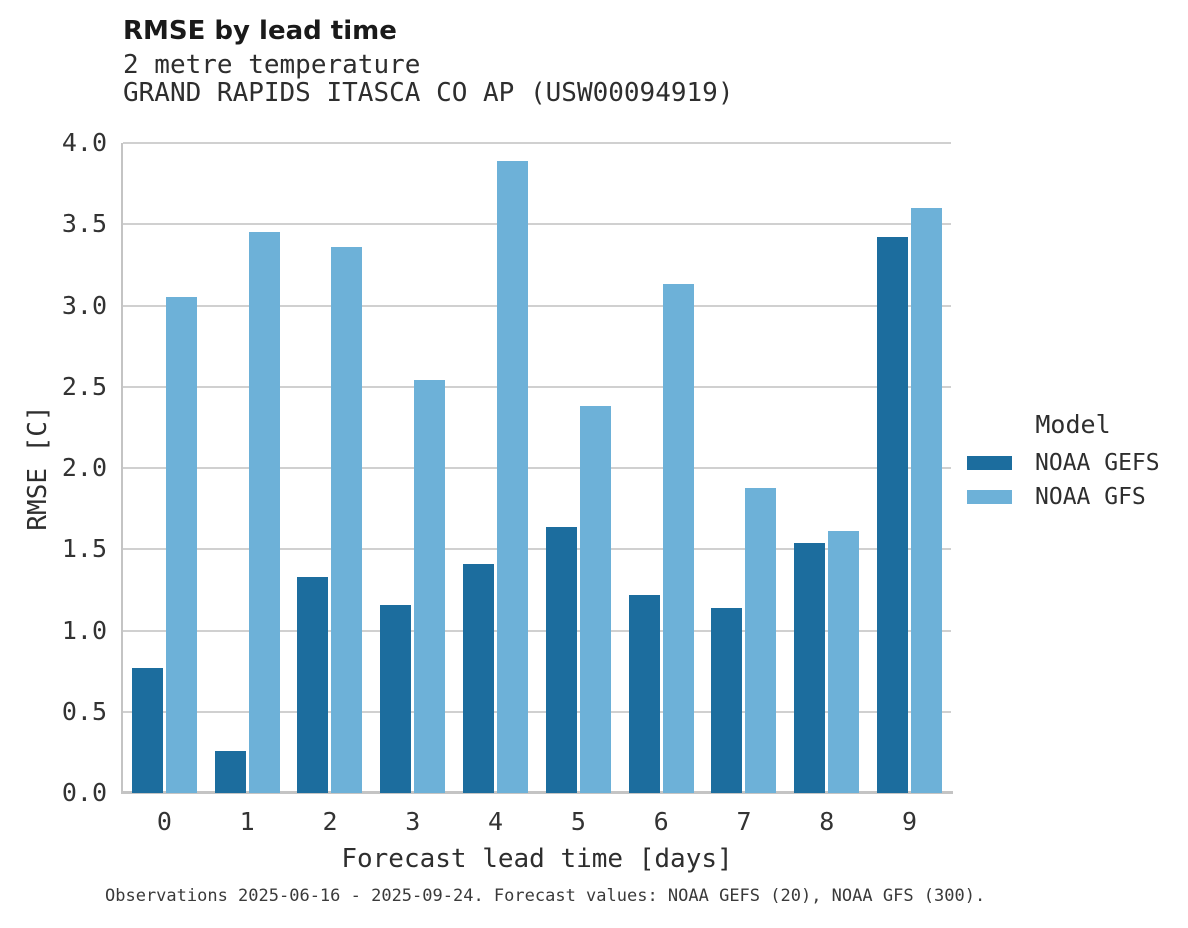  What do you see at coordinates (1097, 463) in the screenshot?
I see `legend-label: NOAA GEFS` at bounding box center [1097, 463].